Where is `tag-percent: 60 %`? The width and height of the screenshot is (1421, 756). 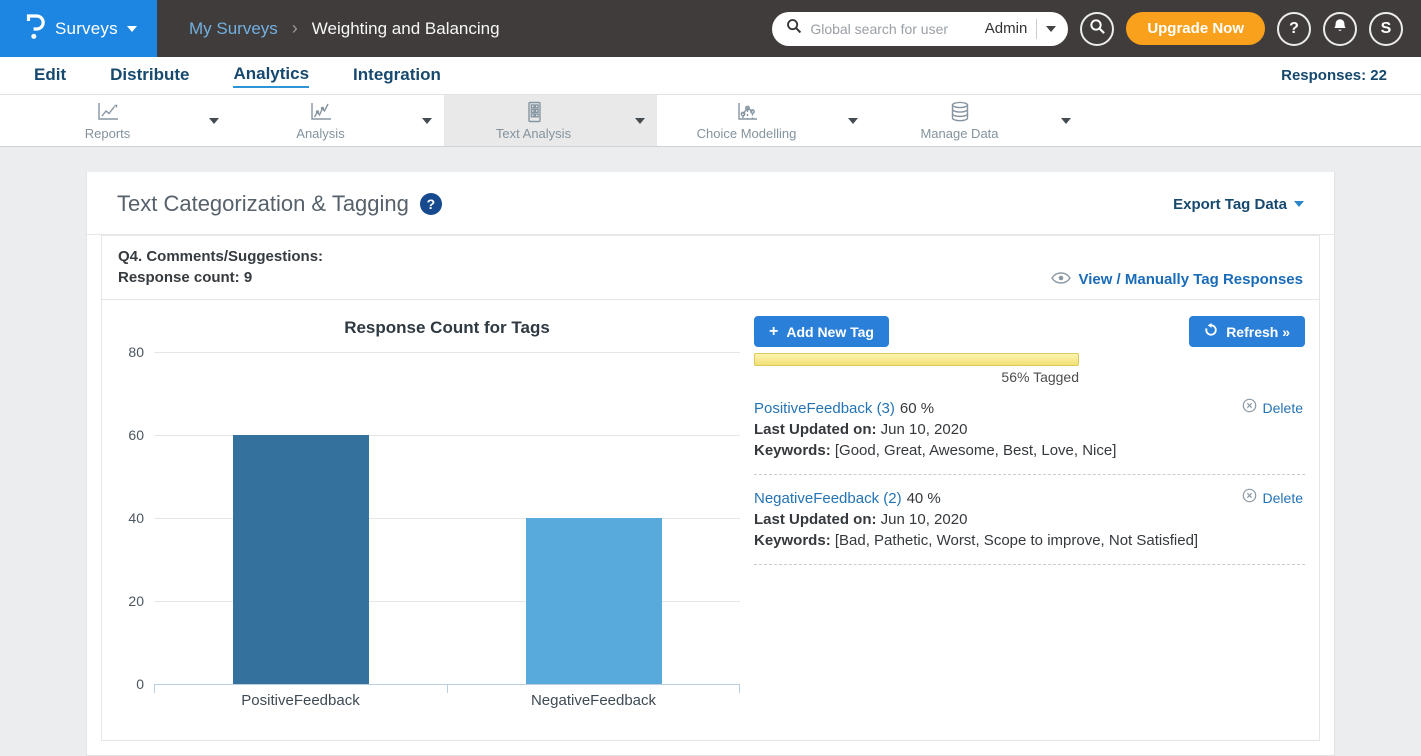
tag-percent: 60 % is located at coordinates (917, 408).